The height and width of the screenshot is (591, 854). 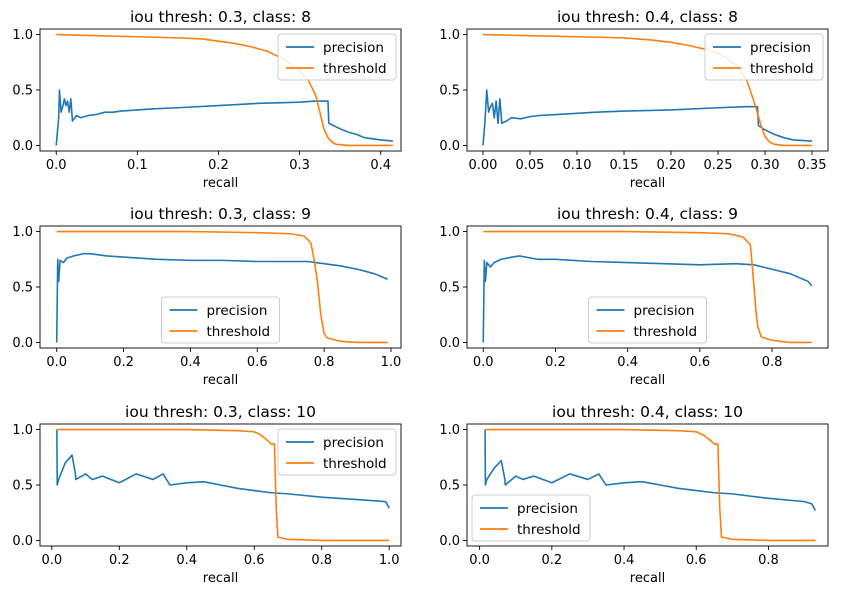 What do you see at coordinates (483, 165) in the screenshot?
I see `x-tick-label: 0.00` at bounding box center [483, 165].